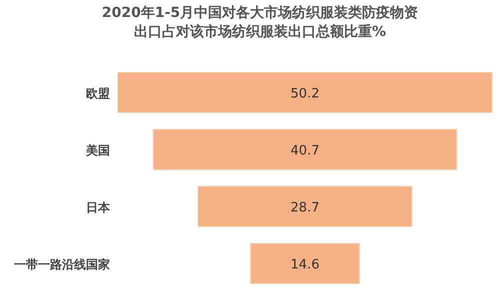 The height and width of the screenshot is (302, 502). Describe the element at coordinates (260, 23) in the screenshot. I see `text: 2020年1-5月中国对各大市场纺织服装类防疫物资出口占对该市场纺织服装出口总额比重%` at that location.